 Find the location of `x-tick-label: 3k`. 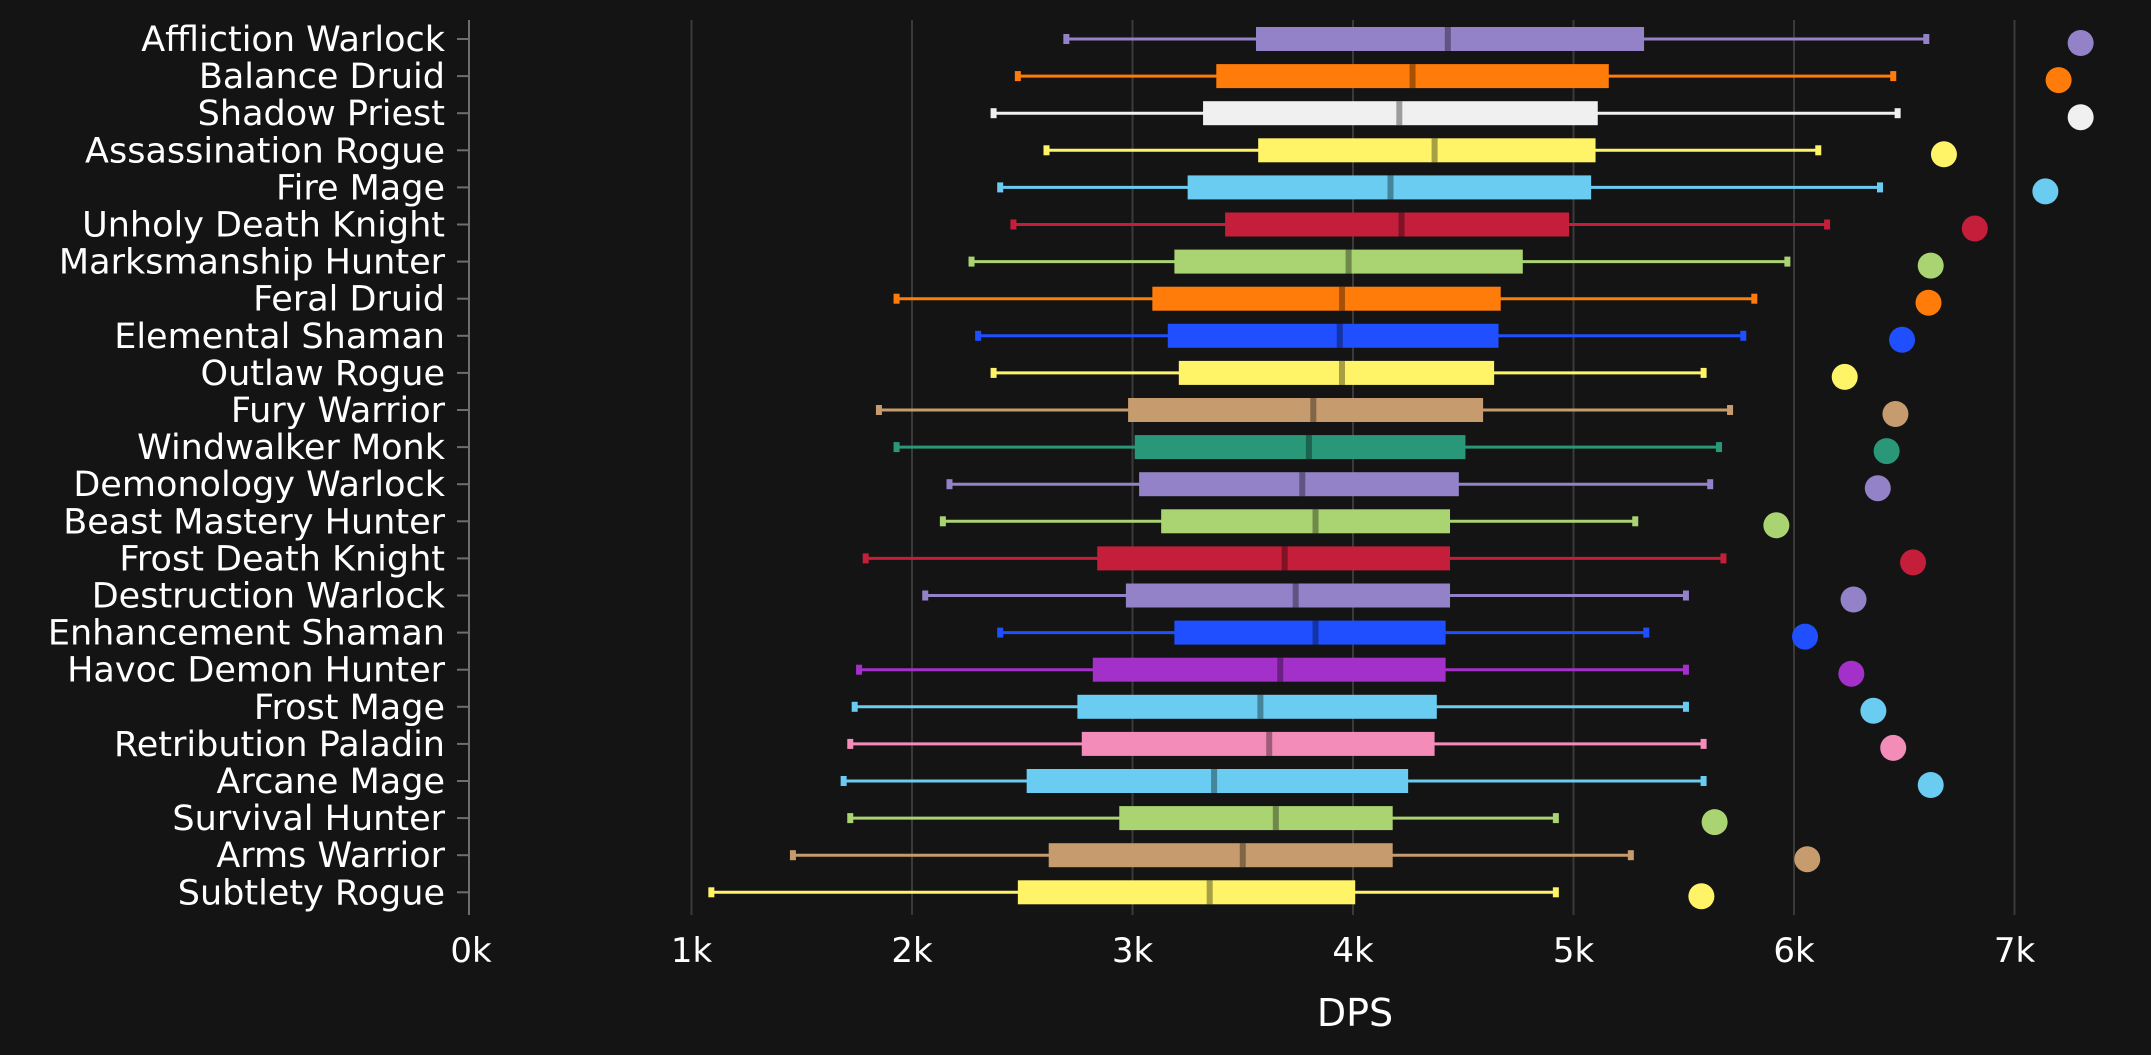

x-tick-label: 3k is located at coordinates (1133, 951).